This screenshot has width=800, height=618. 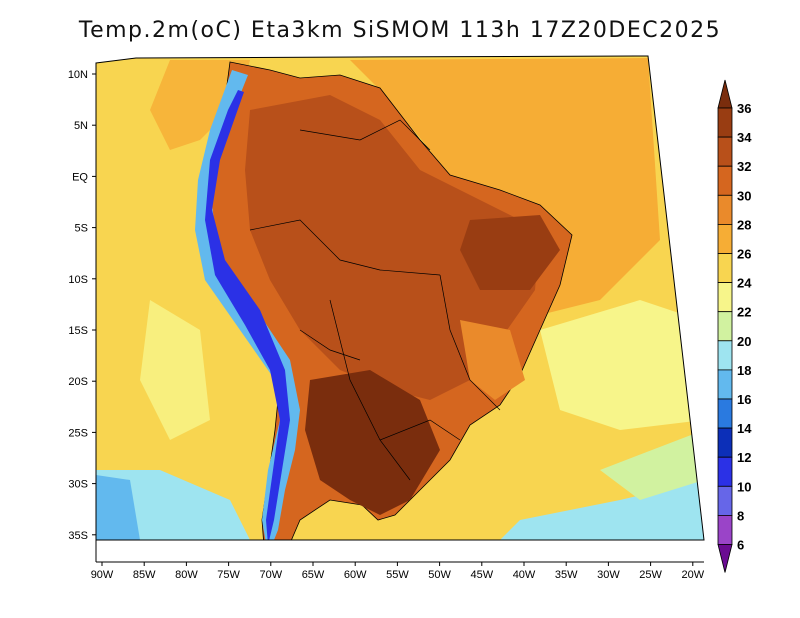 I want to click on lon-label: 35W, so click(x=566, y=575).